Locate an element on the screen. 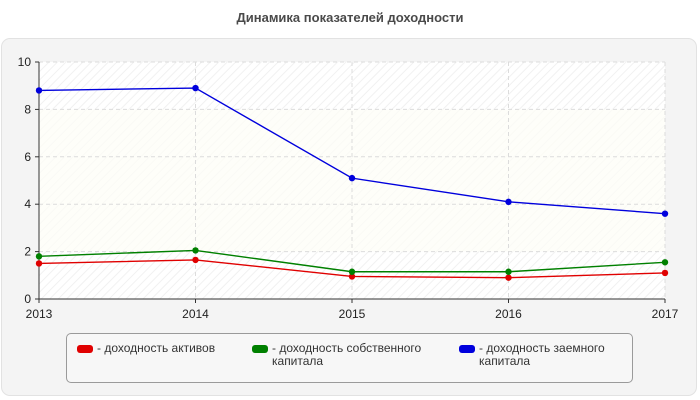  x-tick-label: 2016 is located at coordinates (508, 314).